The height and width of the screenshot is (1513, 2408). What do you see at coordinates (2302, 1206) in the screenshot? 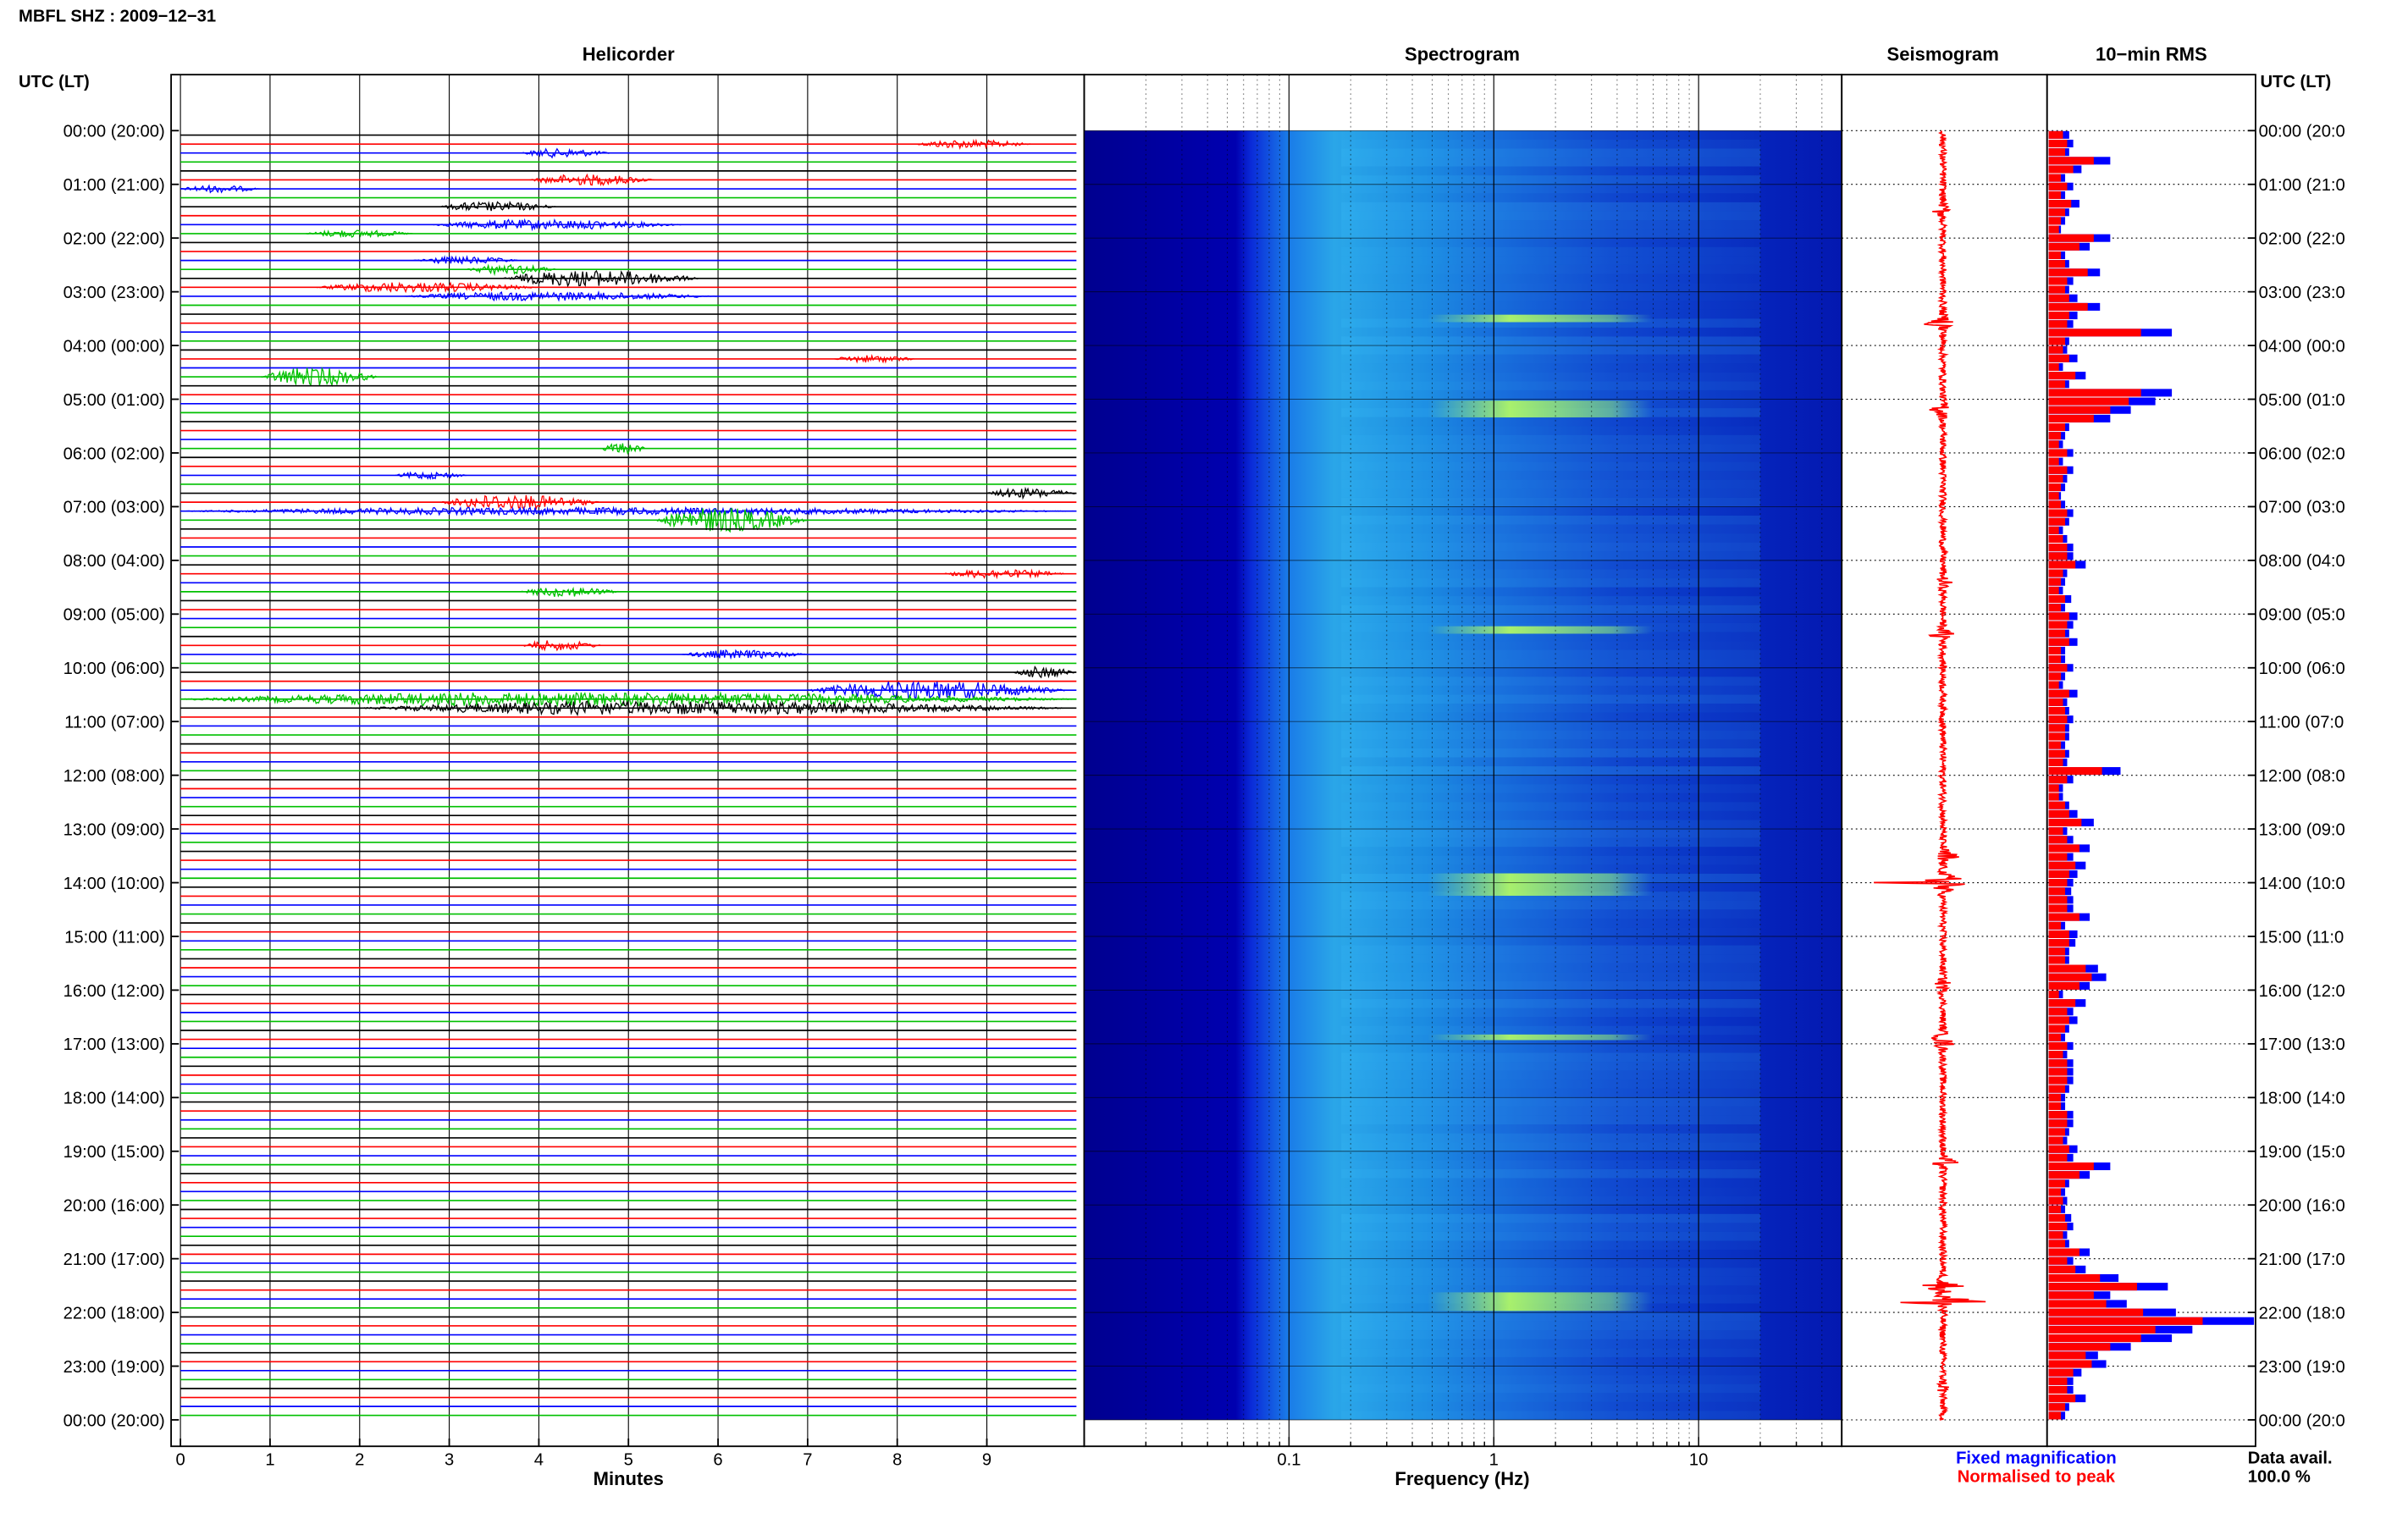
I see `right-time-tick-label: 20:00 (16:0` at bounding box center [2302, 1206].